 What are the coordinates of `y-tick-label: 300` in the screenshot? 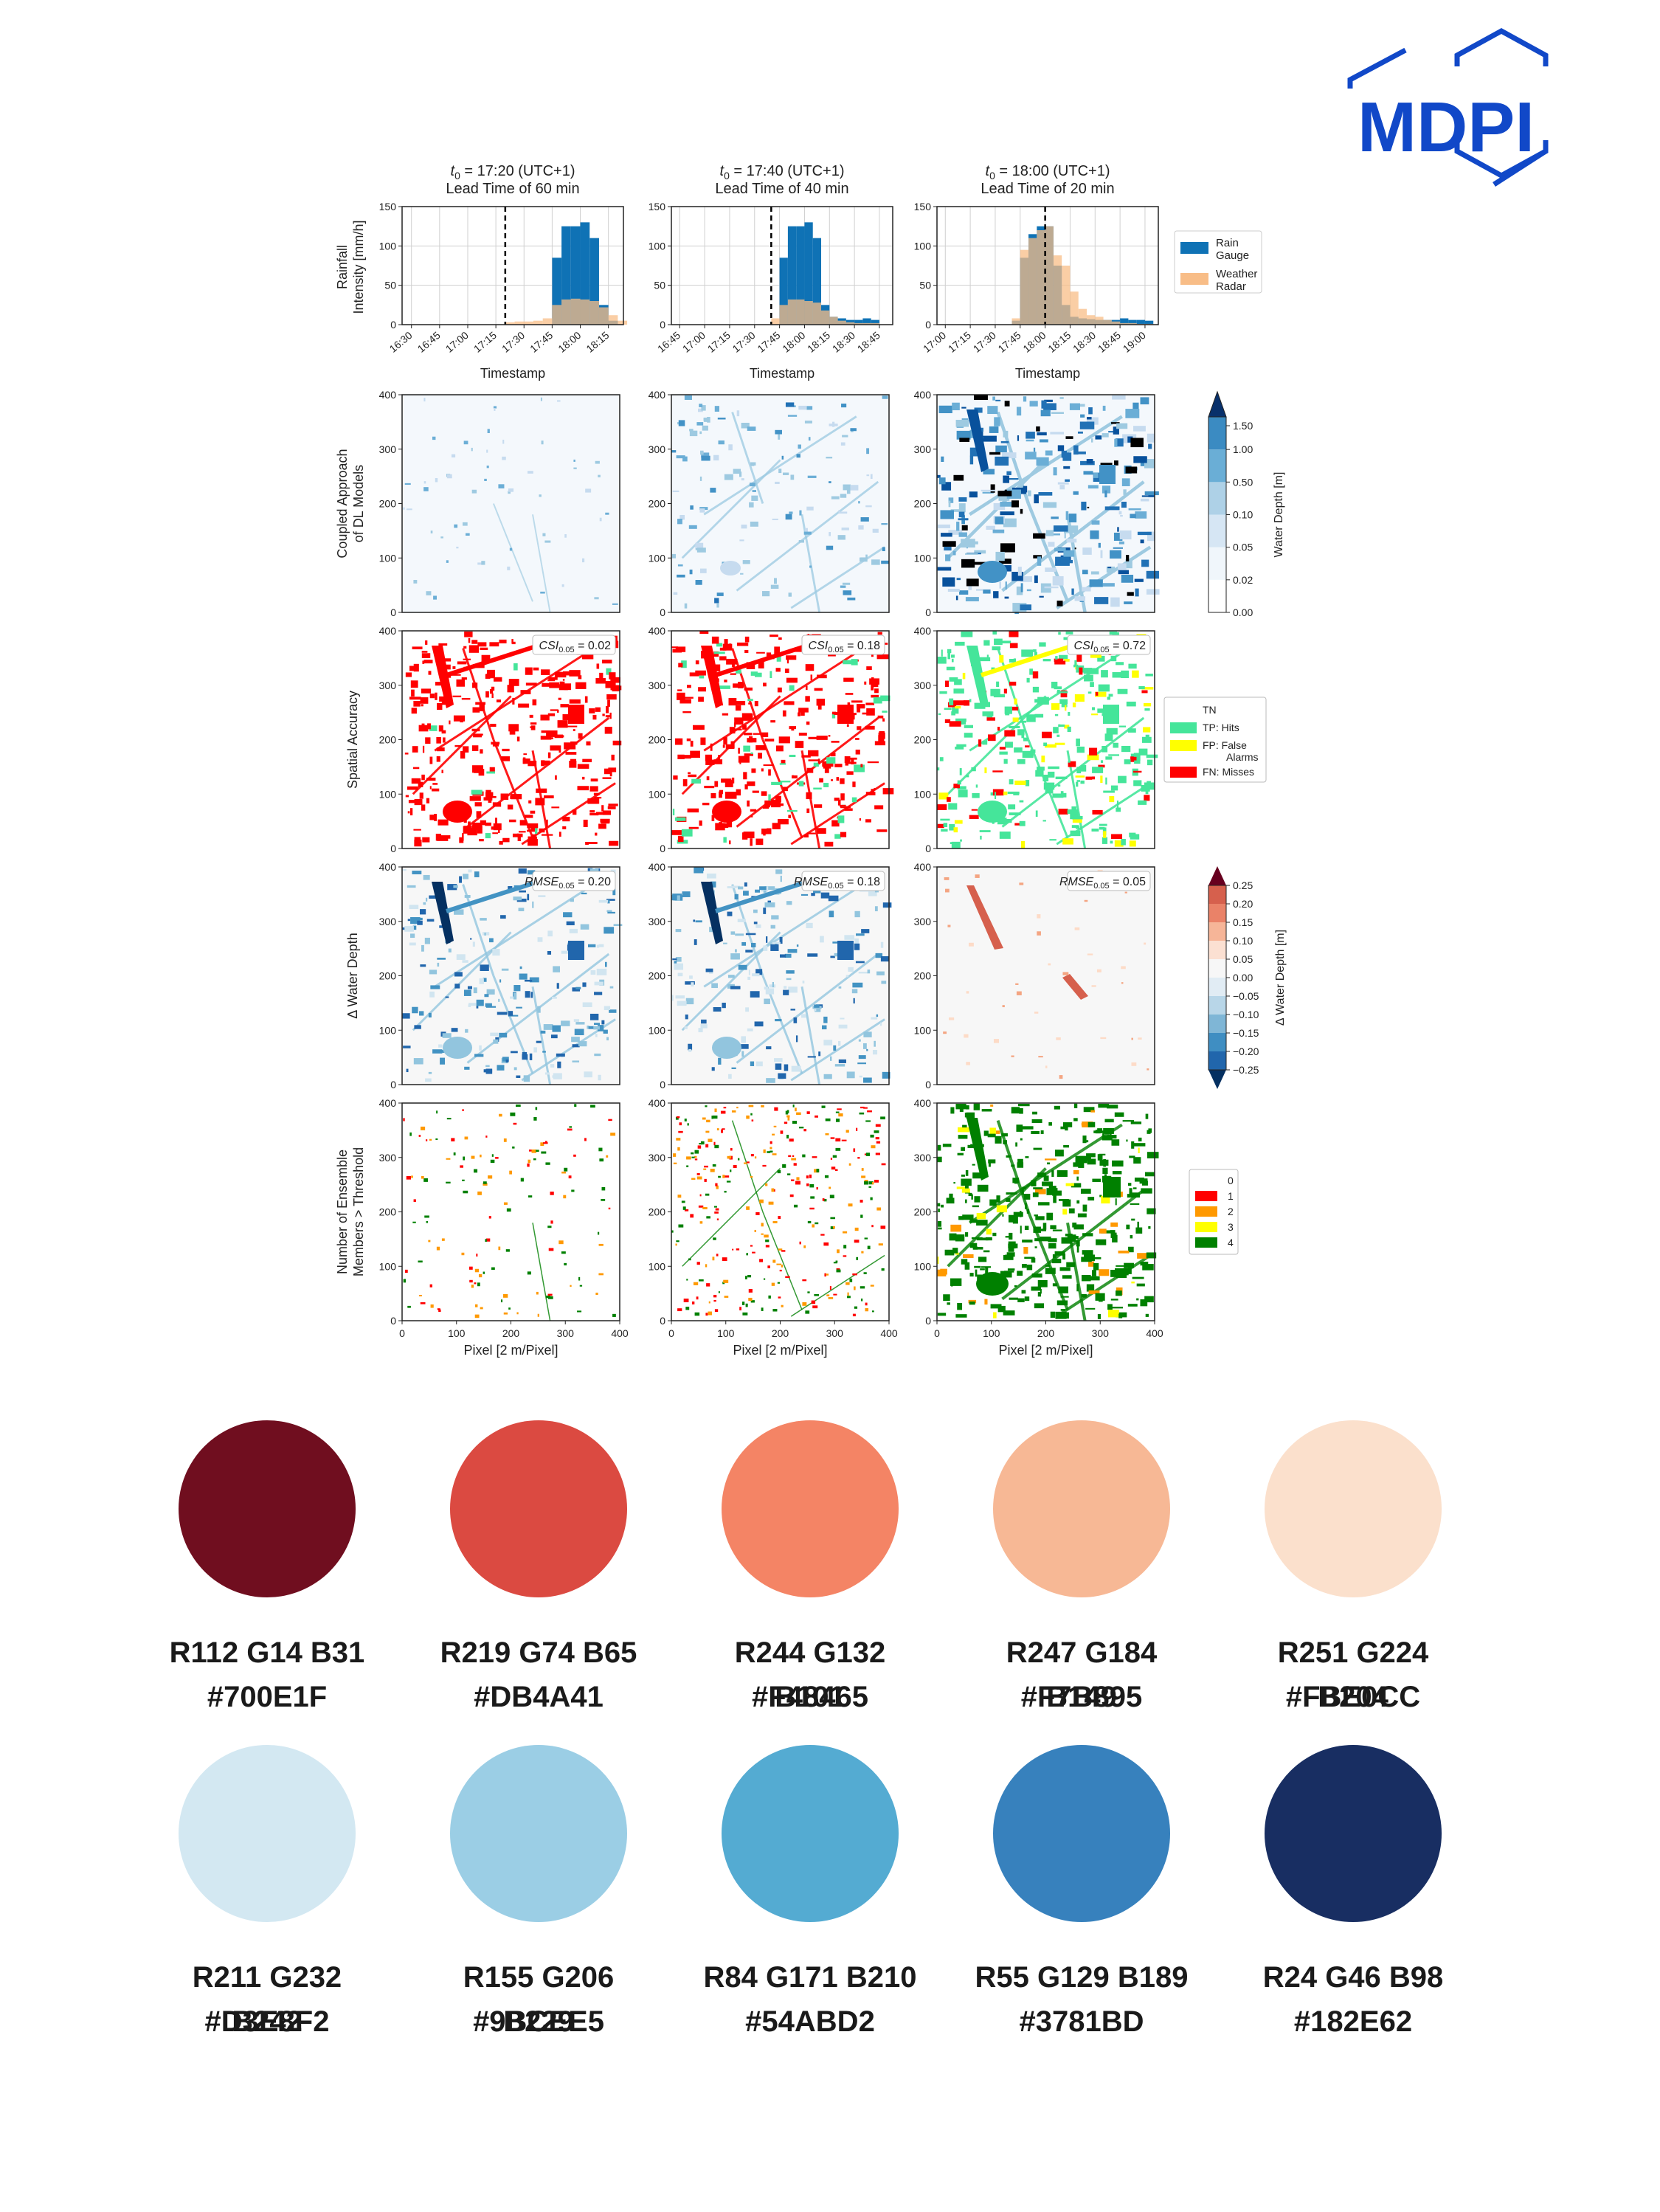 It's located at (388, 922).